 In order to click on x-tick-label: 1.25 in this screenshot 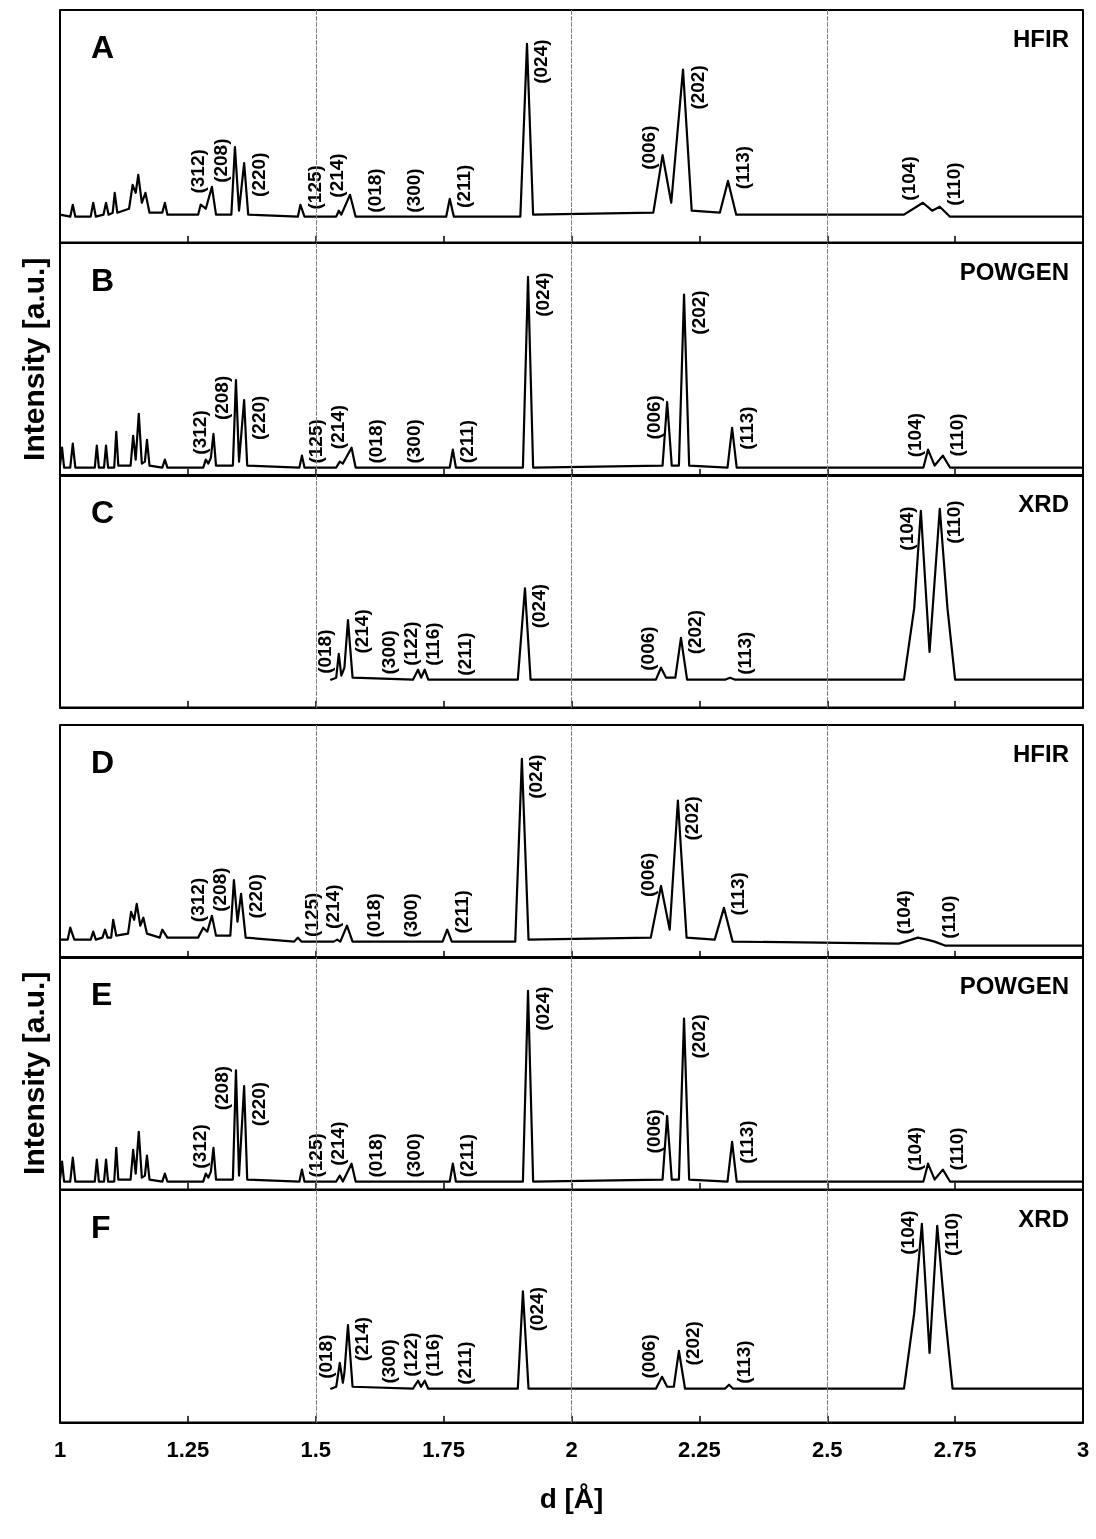, I will do `click(188, 1449)`.